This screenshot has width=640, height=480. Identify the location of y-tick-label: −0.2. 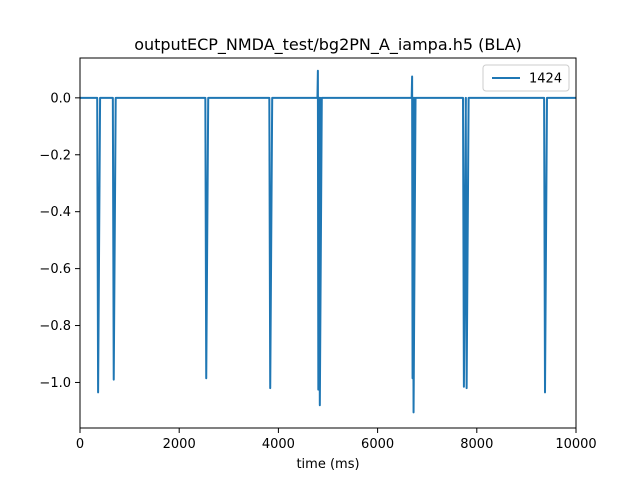
(55, 155).